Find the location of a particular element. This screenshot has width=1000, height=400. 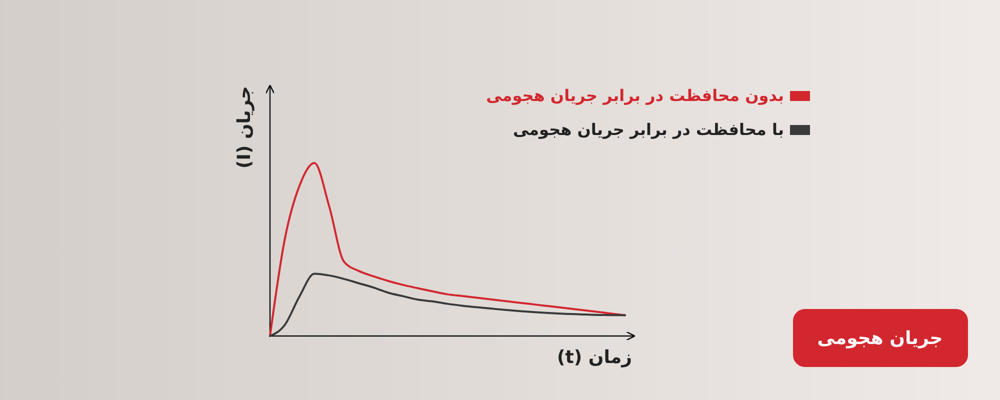

legend-label: بدون محافظت در برابر جریان هجومی is located at coordinates (635, 95).